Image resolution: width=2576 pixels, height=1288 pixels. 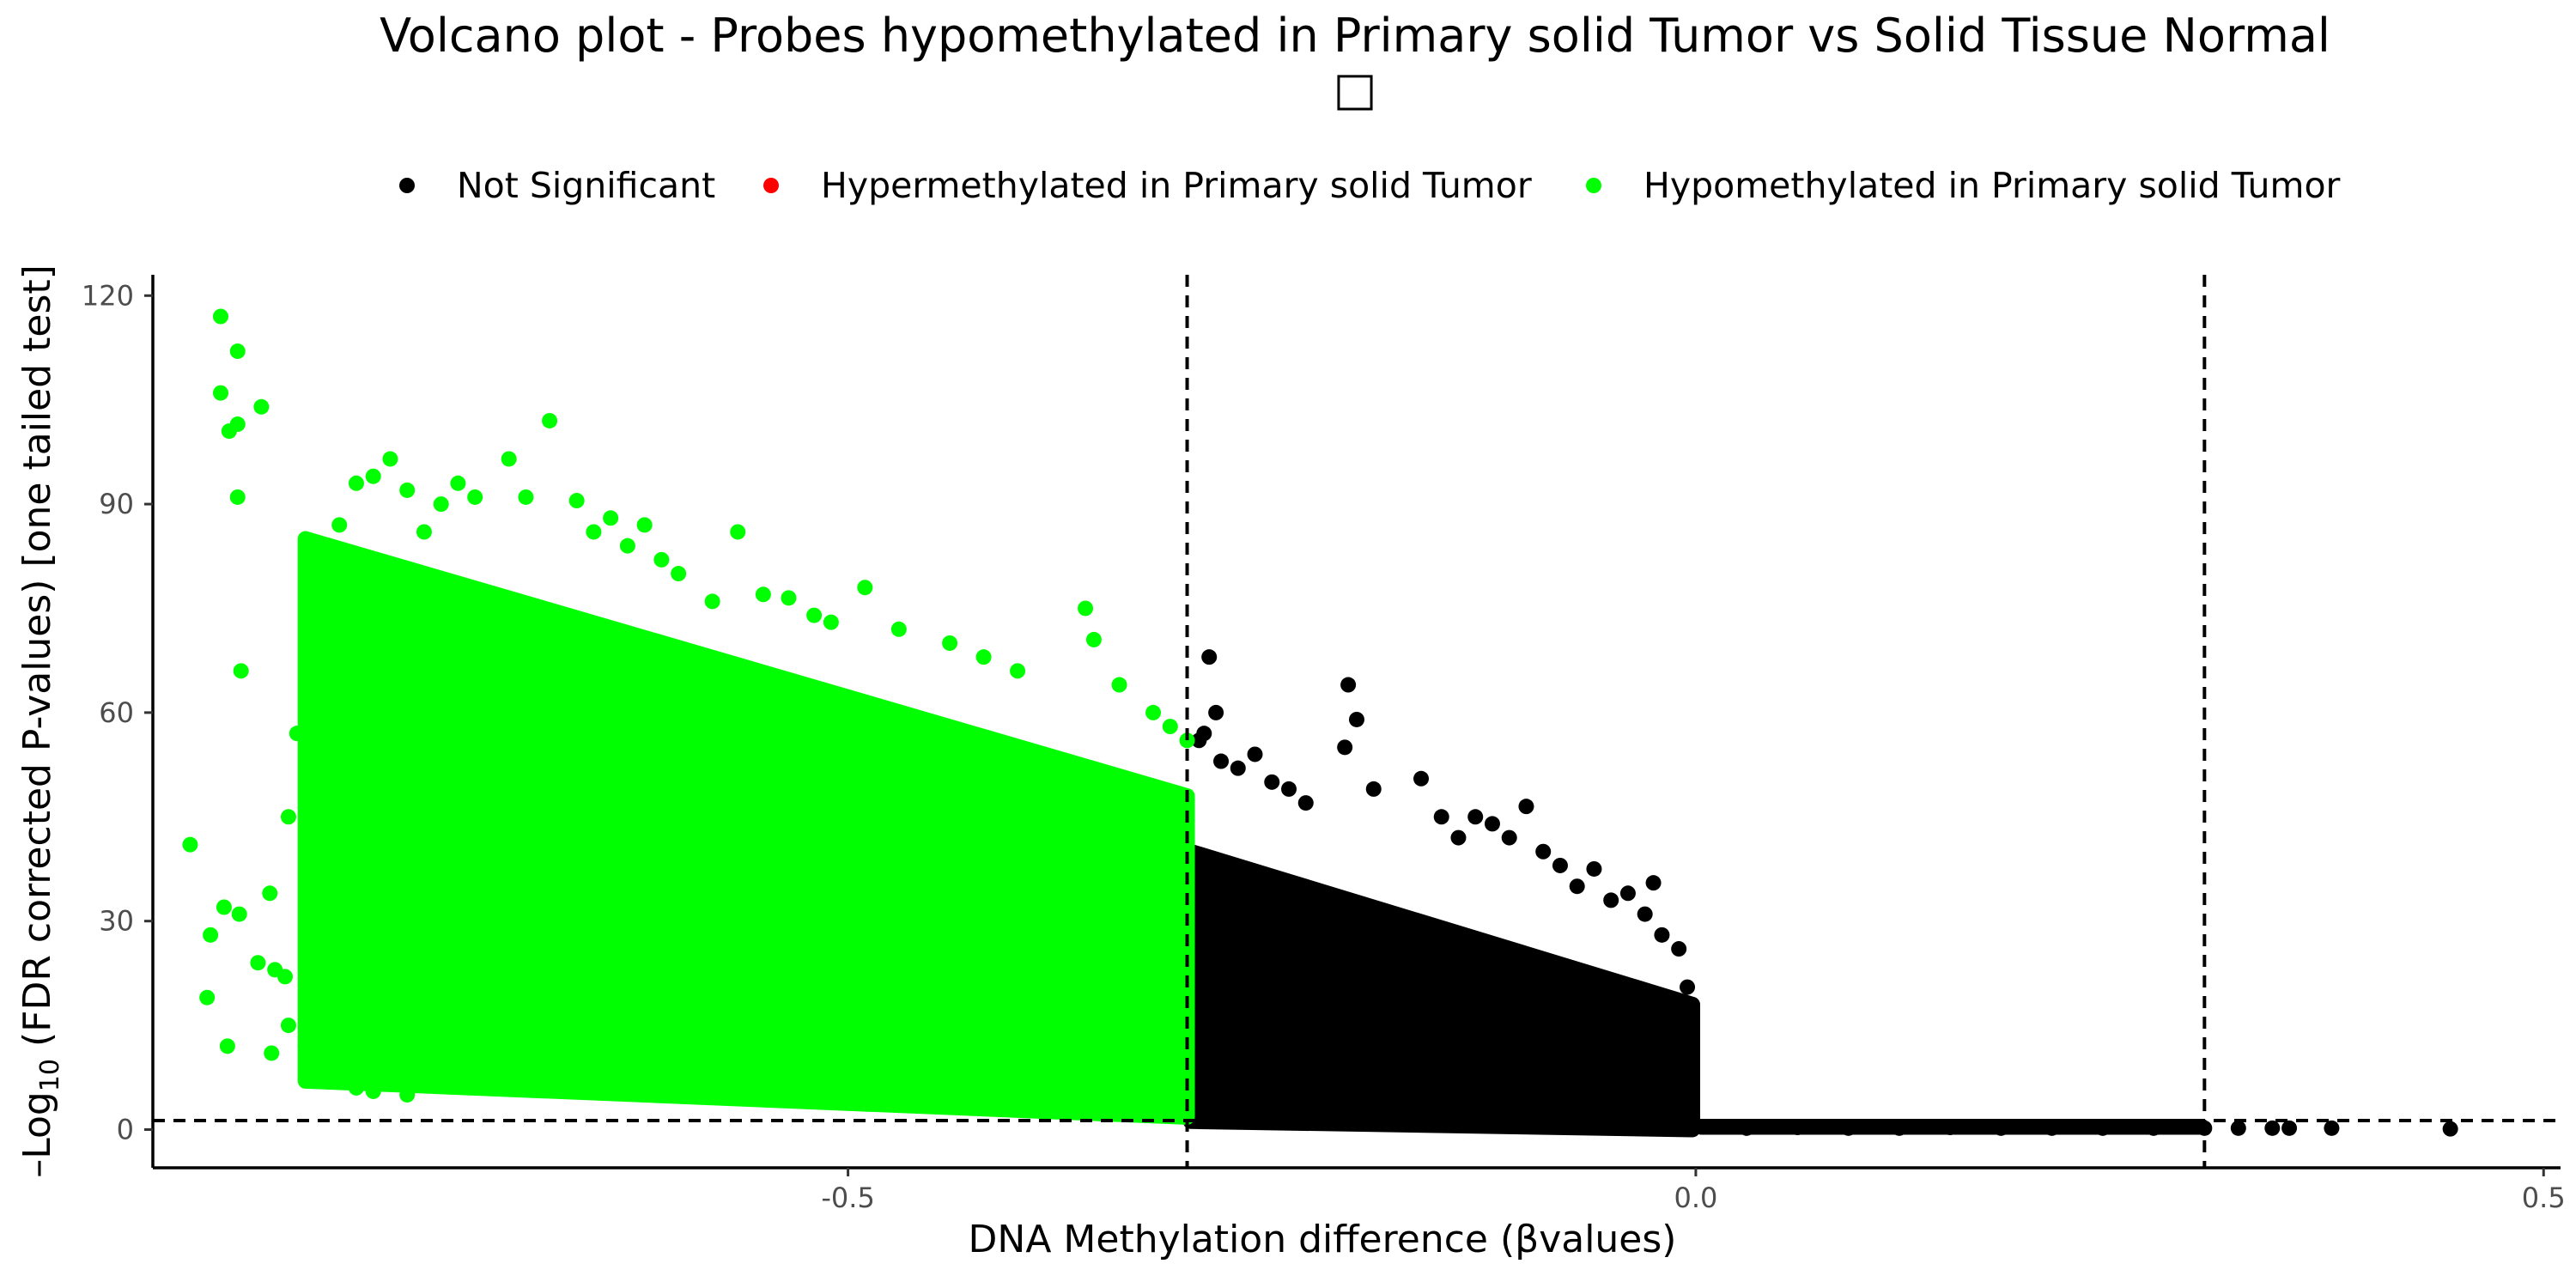 What do you see at coordinates (1177, 186) in the screenshot?
I see `legend-label-hypermethylated: Hypermethylated in Primary solid Tumor` at bounding box center [1177, 186].